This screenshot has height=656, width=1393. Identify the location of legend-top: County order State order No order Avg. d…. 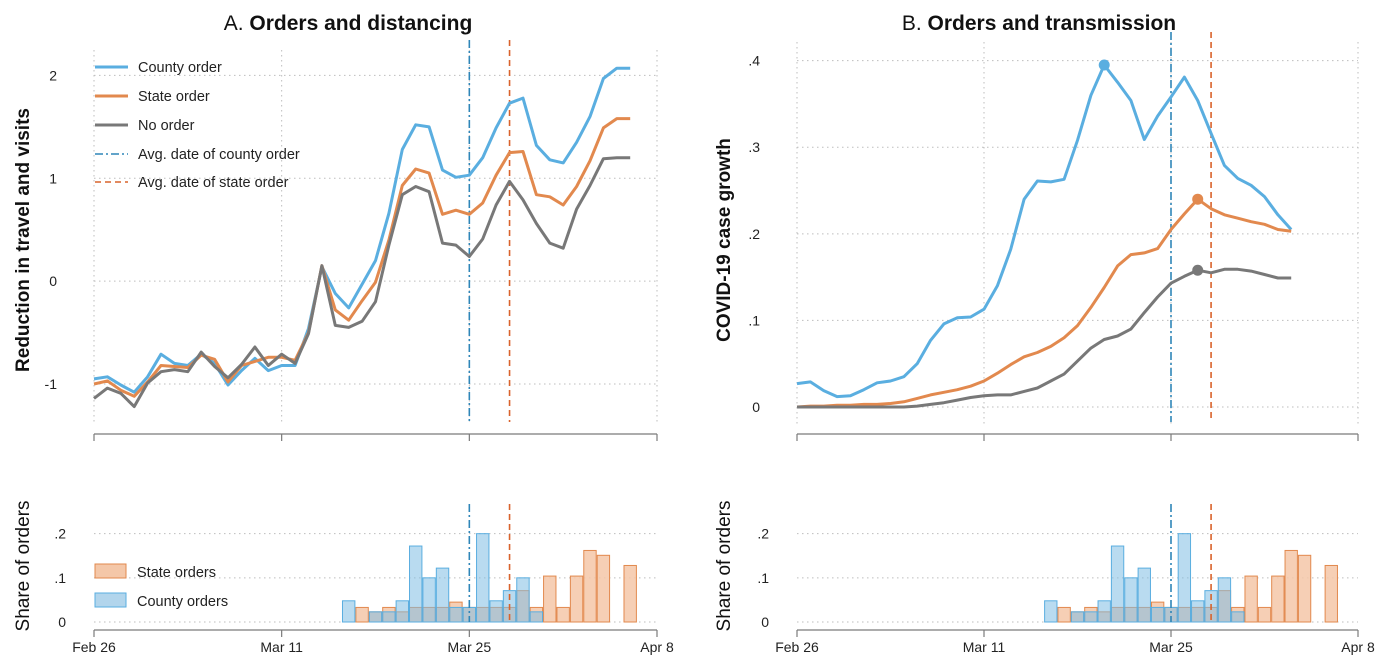
(197, 125).